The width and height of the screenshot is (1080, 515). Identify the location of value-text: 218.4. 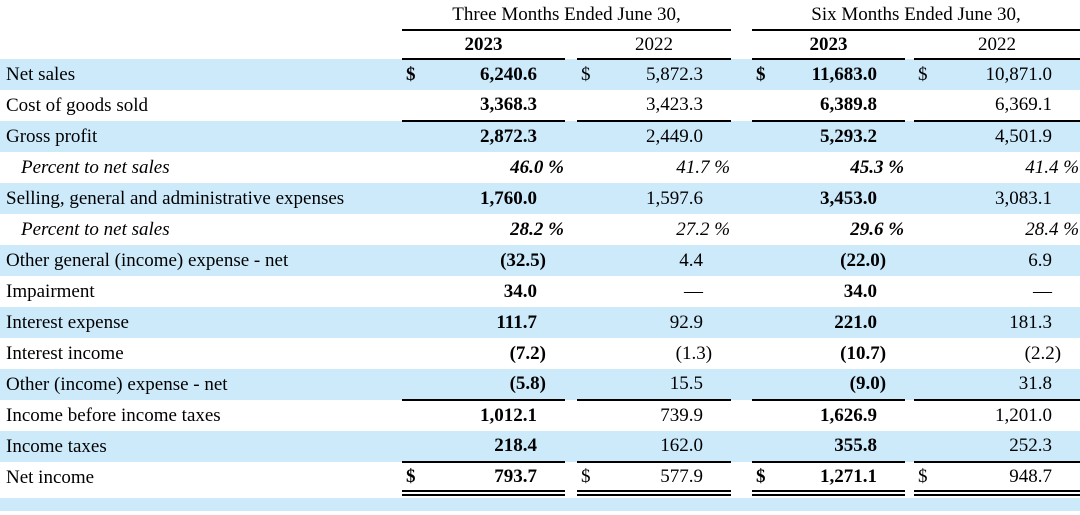
(515, 445).